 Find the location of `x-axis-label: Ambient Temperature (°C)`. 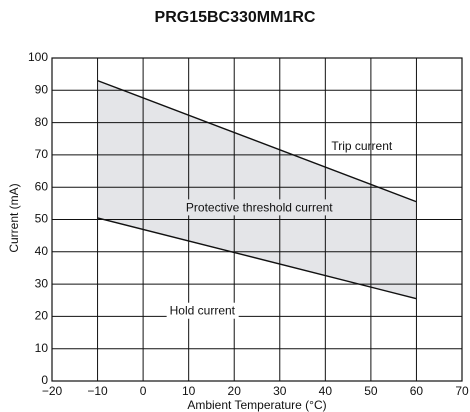

x-axis-label: Ambient Temperature (°C) is located at coordinates (256, 405).